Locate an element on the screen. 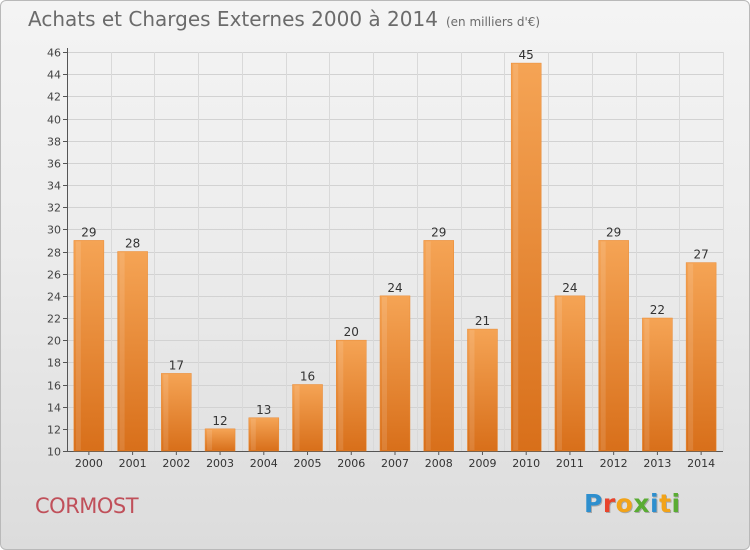  bar-2005 is located at coordinates (307, 418).